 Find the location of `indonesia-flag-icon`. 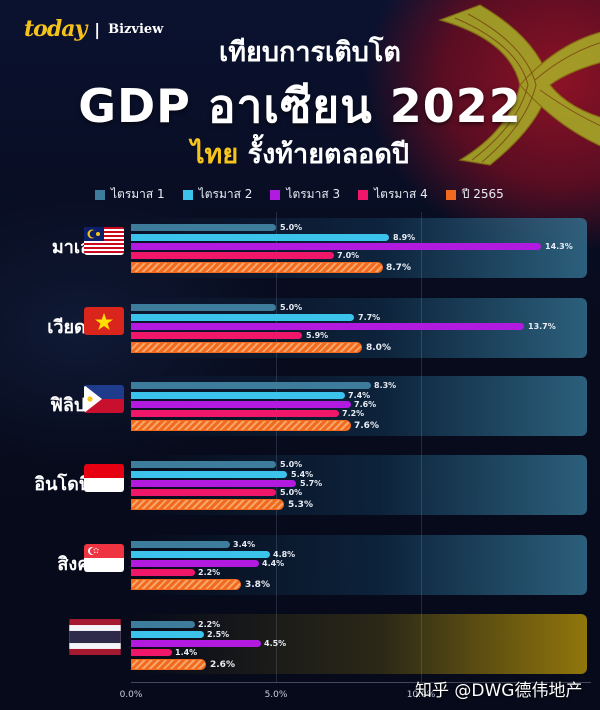

indonesia-flag-icon is located at coordinates (104, 478).